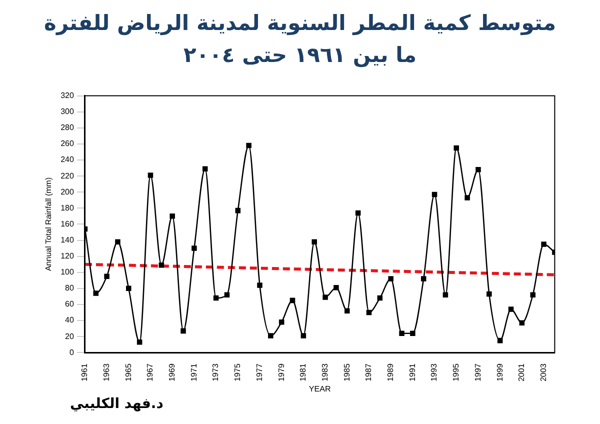 The height and width of the screenshot is (424, 600). I want to click on y-tick-label: 140, so click(67, 239).